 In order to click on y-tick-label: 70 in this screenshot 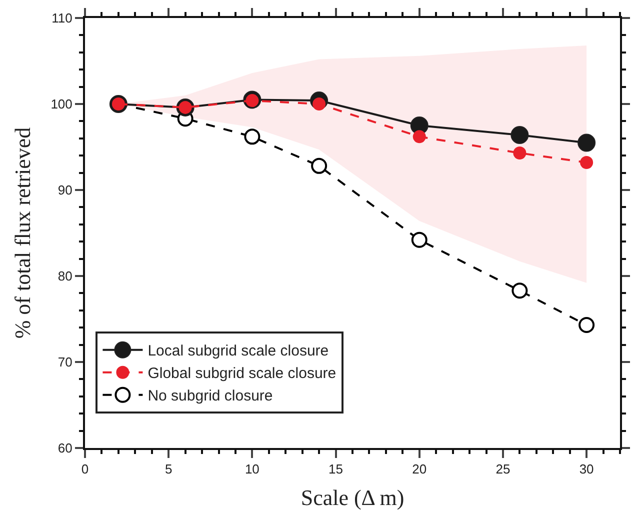, I will do `click(65, 362)`.